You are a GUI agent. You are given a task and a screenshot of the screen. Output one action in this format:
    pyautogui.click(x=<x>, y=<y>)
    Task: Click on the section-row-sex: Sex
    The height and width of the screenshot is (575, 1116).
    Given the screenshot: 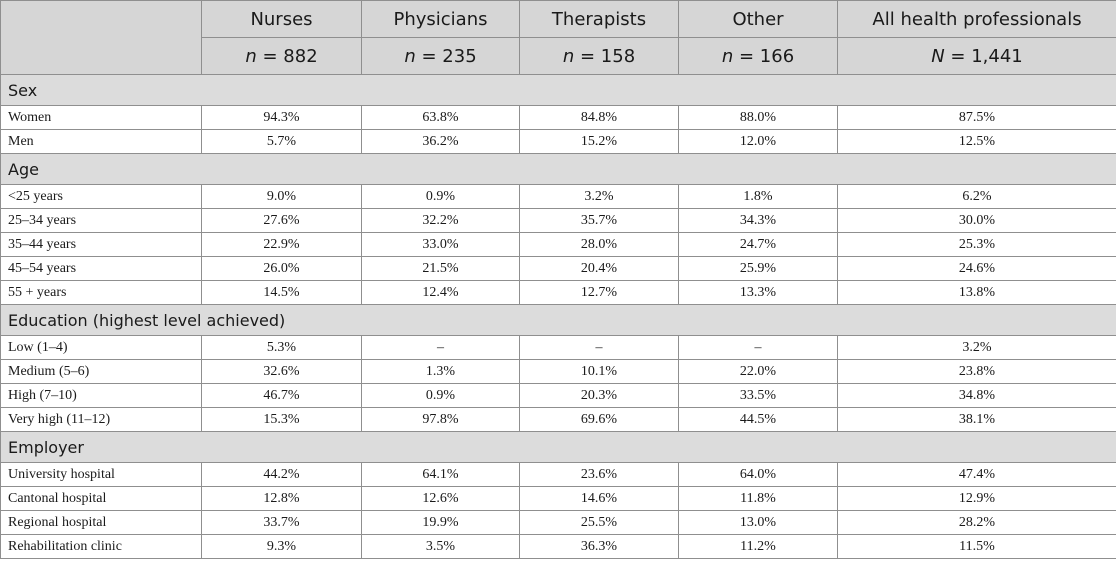 What is the action you would take?
    pyautogui.click(x=558, y=90)
    